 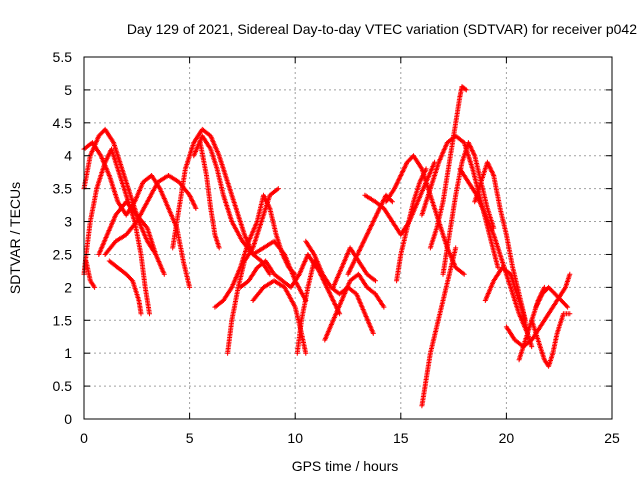 I want to click on y-tick-label: 5, so click(x=68, y=90).